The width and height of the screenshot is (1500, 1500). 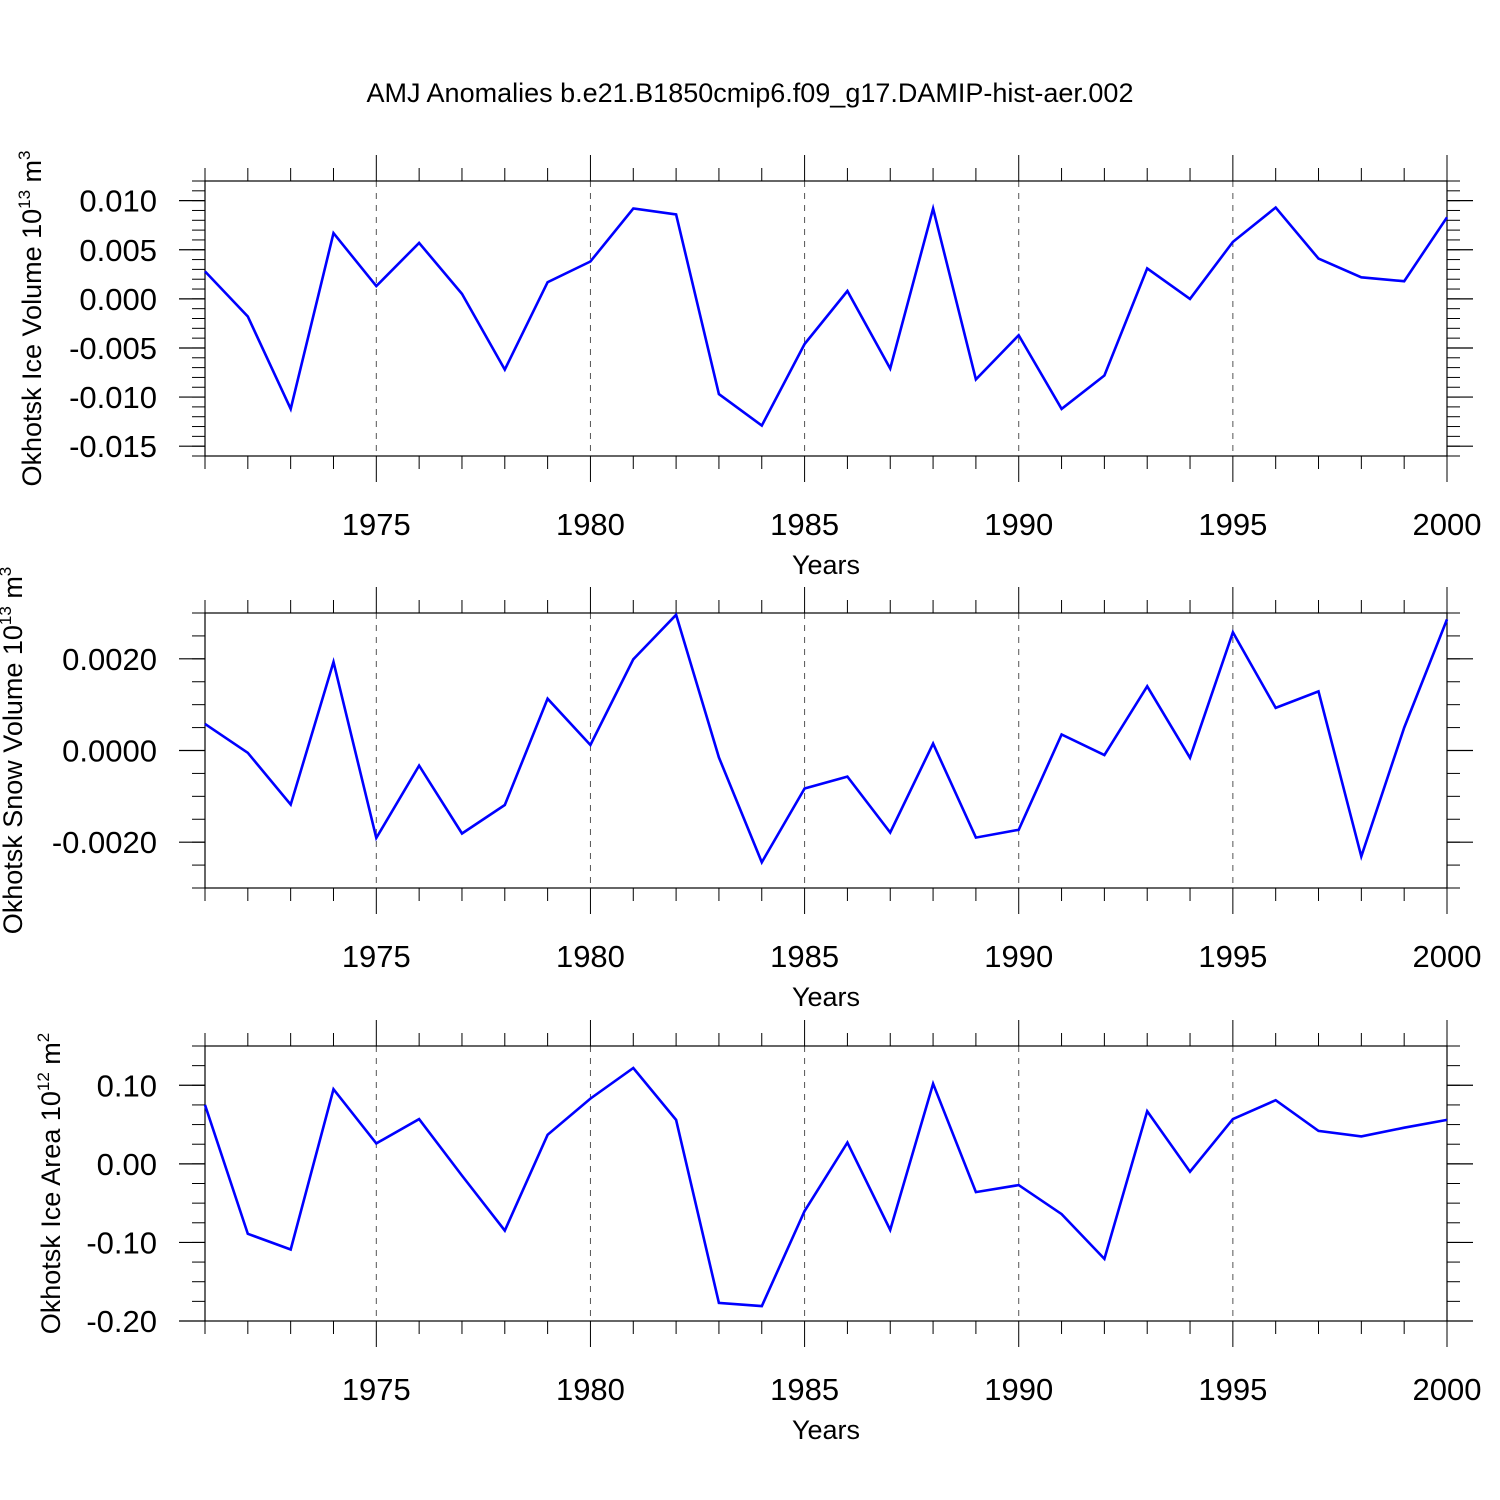 I want to click on y-tick-label: 0.005, so click(x=118, y=250).